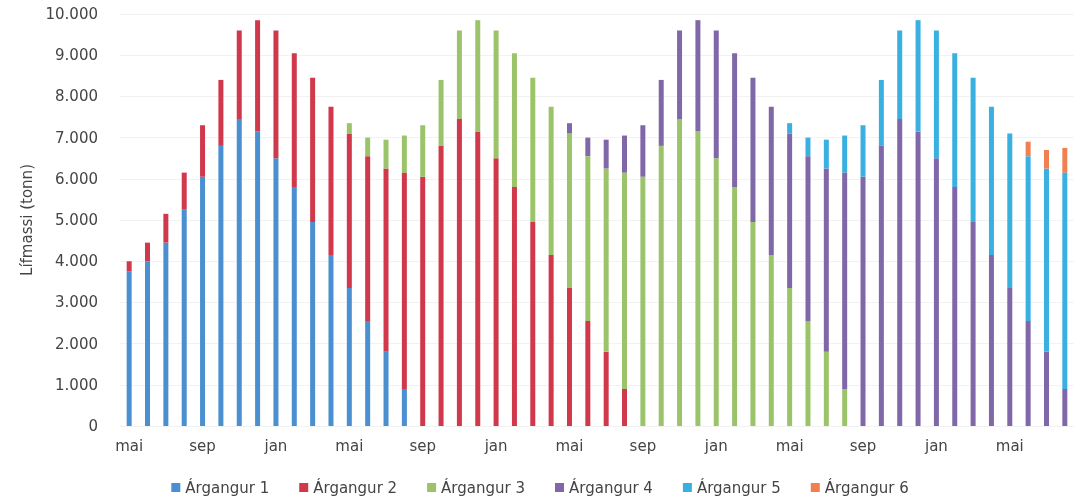  I want to click on y-tick-label: 7.000, so click(76, 137).